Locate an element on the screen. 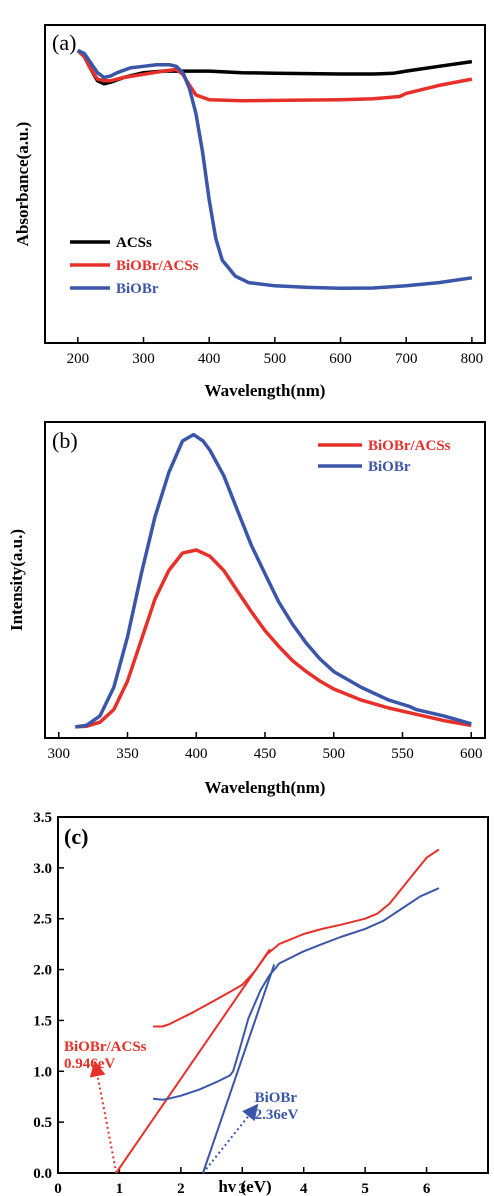 Image resolution: width=494 pixels, height=1196 pixels. y-axis-title: Intensity(a.u.) is located at coordinates (16, 580).